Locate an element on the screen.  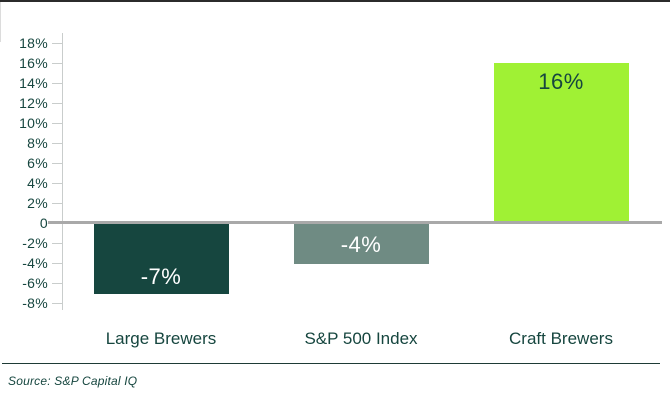
y-axis-tick-label: 14% is located at coordinates (33, 83).